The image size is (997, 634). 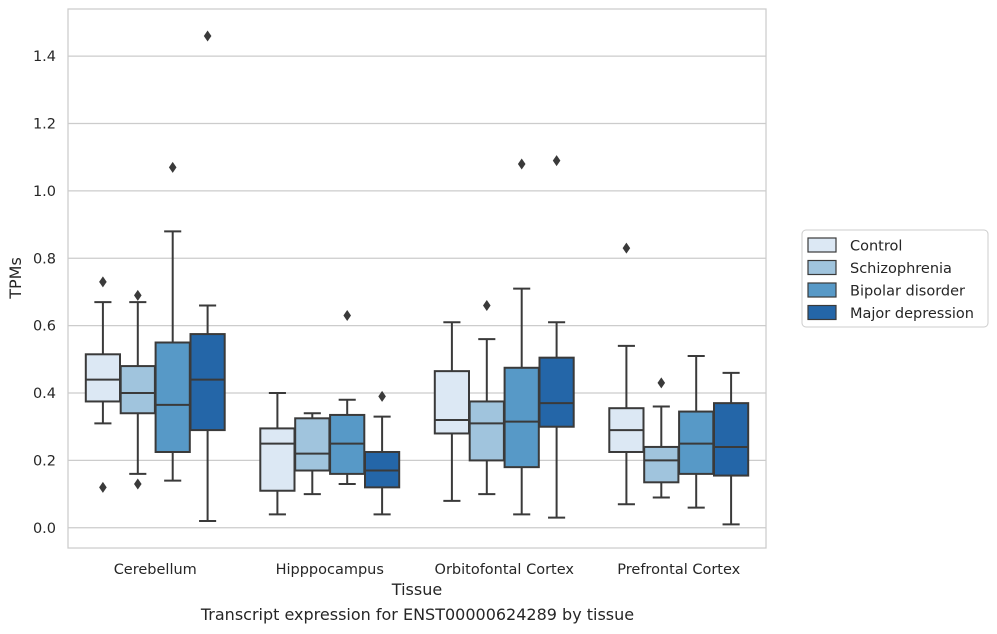 What do you see at coordinates (15, 278) in the screenshot?
I see `y-axis-label: TPMs` at bounding box center [15, 278].